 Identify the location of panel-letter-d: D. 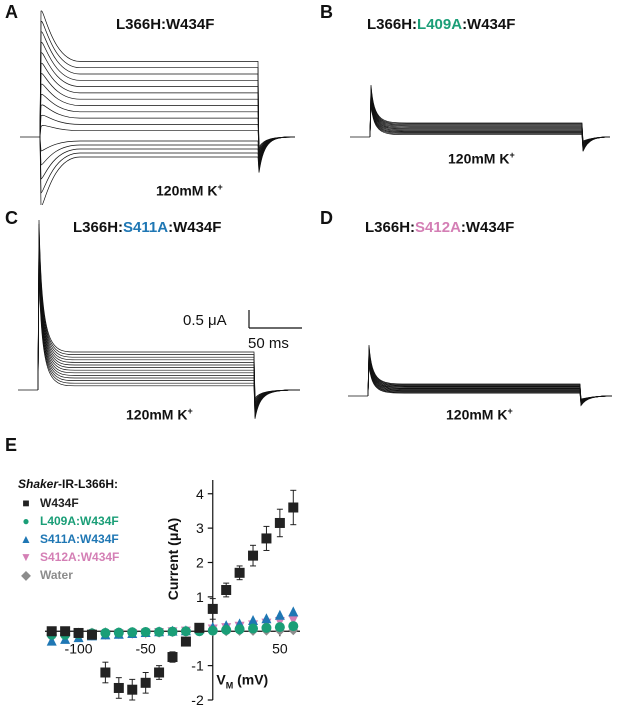
(326, 218).